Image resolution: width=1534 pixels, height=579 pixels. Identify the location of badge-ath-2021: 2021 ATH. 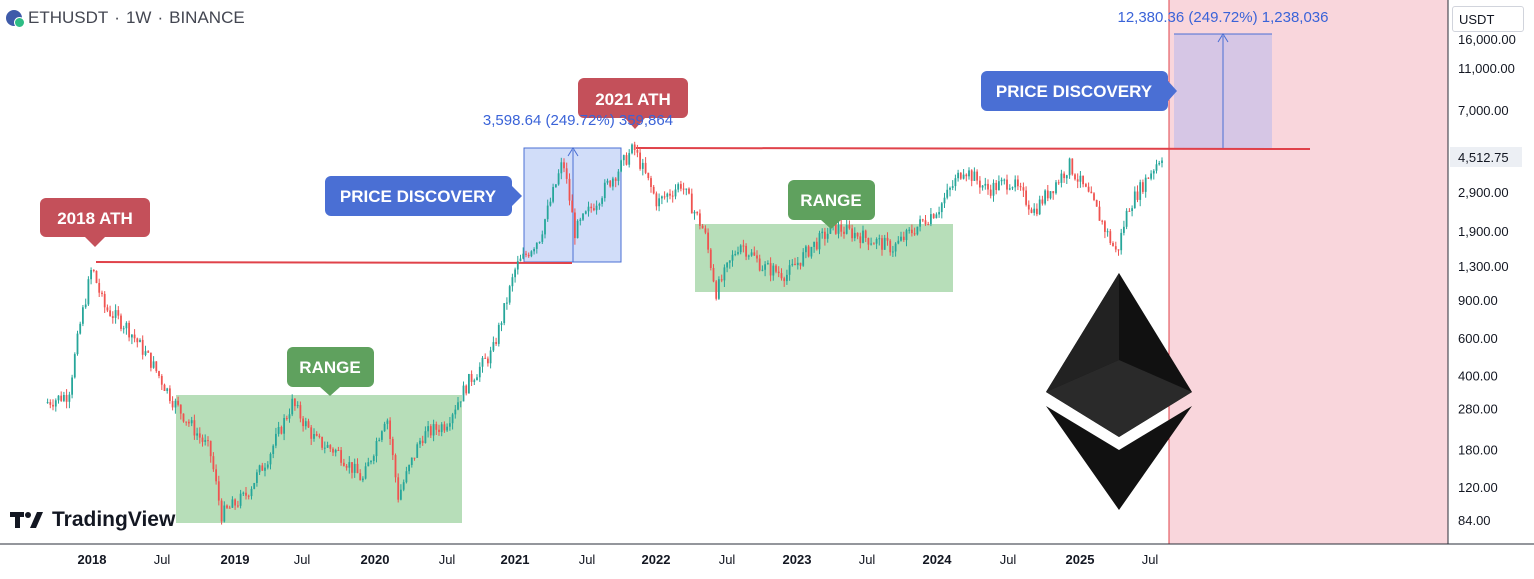
(633, 103).